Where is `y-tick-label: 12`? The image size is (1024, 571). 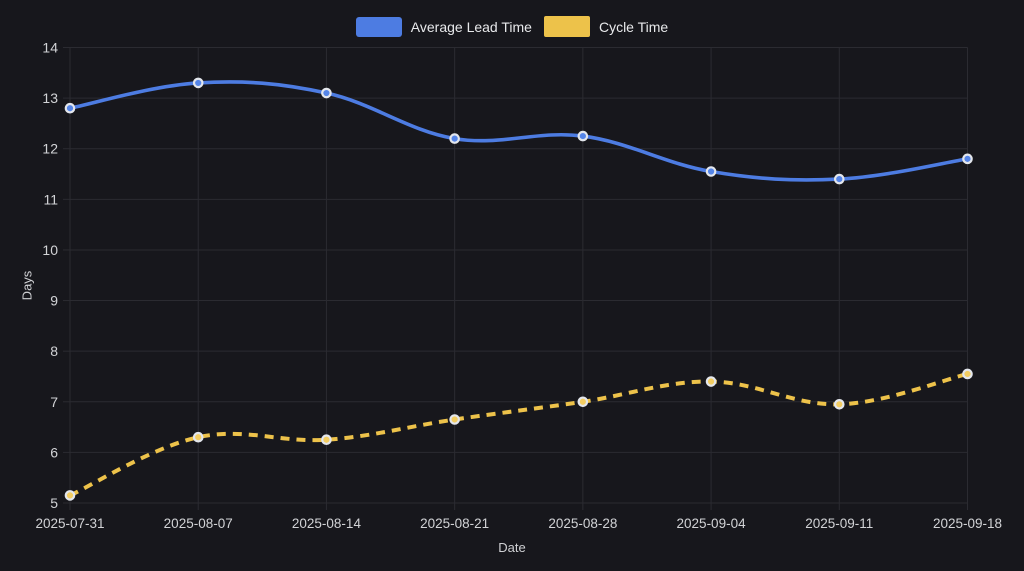
y-tick-label: 12 is located at coordinates (50, 149).